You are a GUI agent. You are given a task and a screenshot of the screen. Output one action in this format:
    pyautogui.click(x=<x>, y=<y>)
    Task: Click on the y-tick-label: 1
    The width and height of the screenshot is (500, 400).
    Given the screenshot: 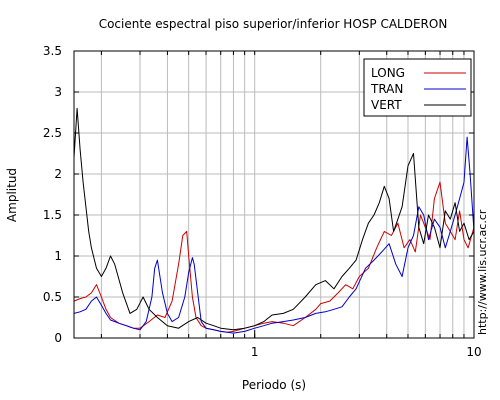 What is the action you would take?
    pyautogui.click(x=58, y=256)
    